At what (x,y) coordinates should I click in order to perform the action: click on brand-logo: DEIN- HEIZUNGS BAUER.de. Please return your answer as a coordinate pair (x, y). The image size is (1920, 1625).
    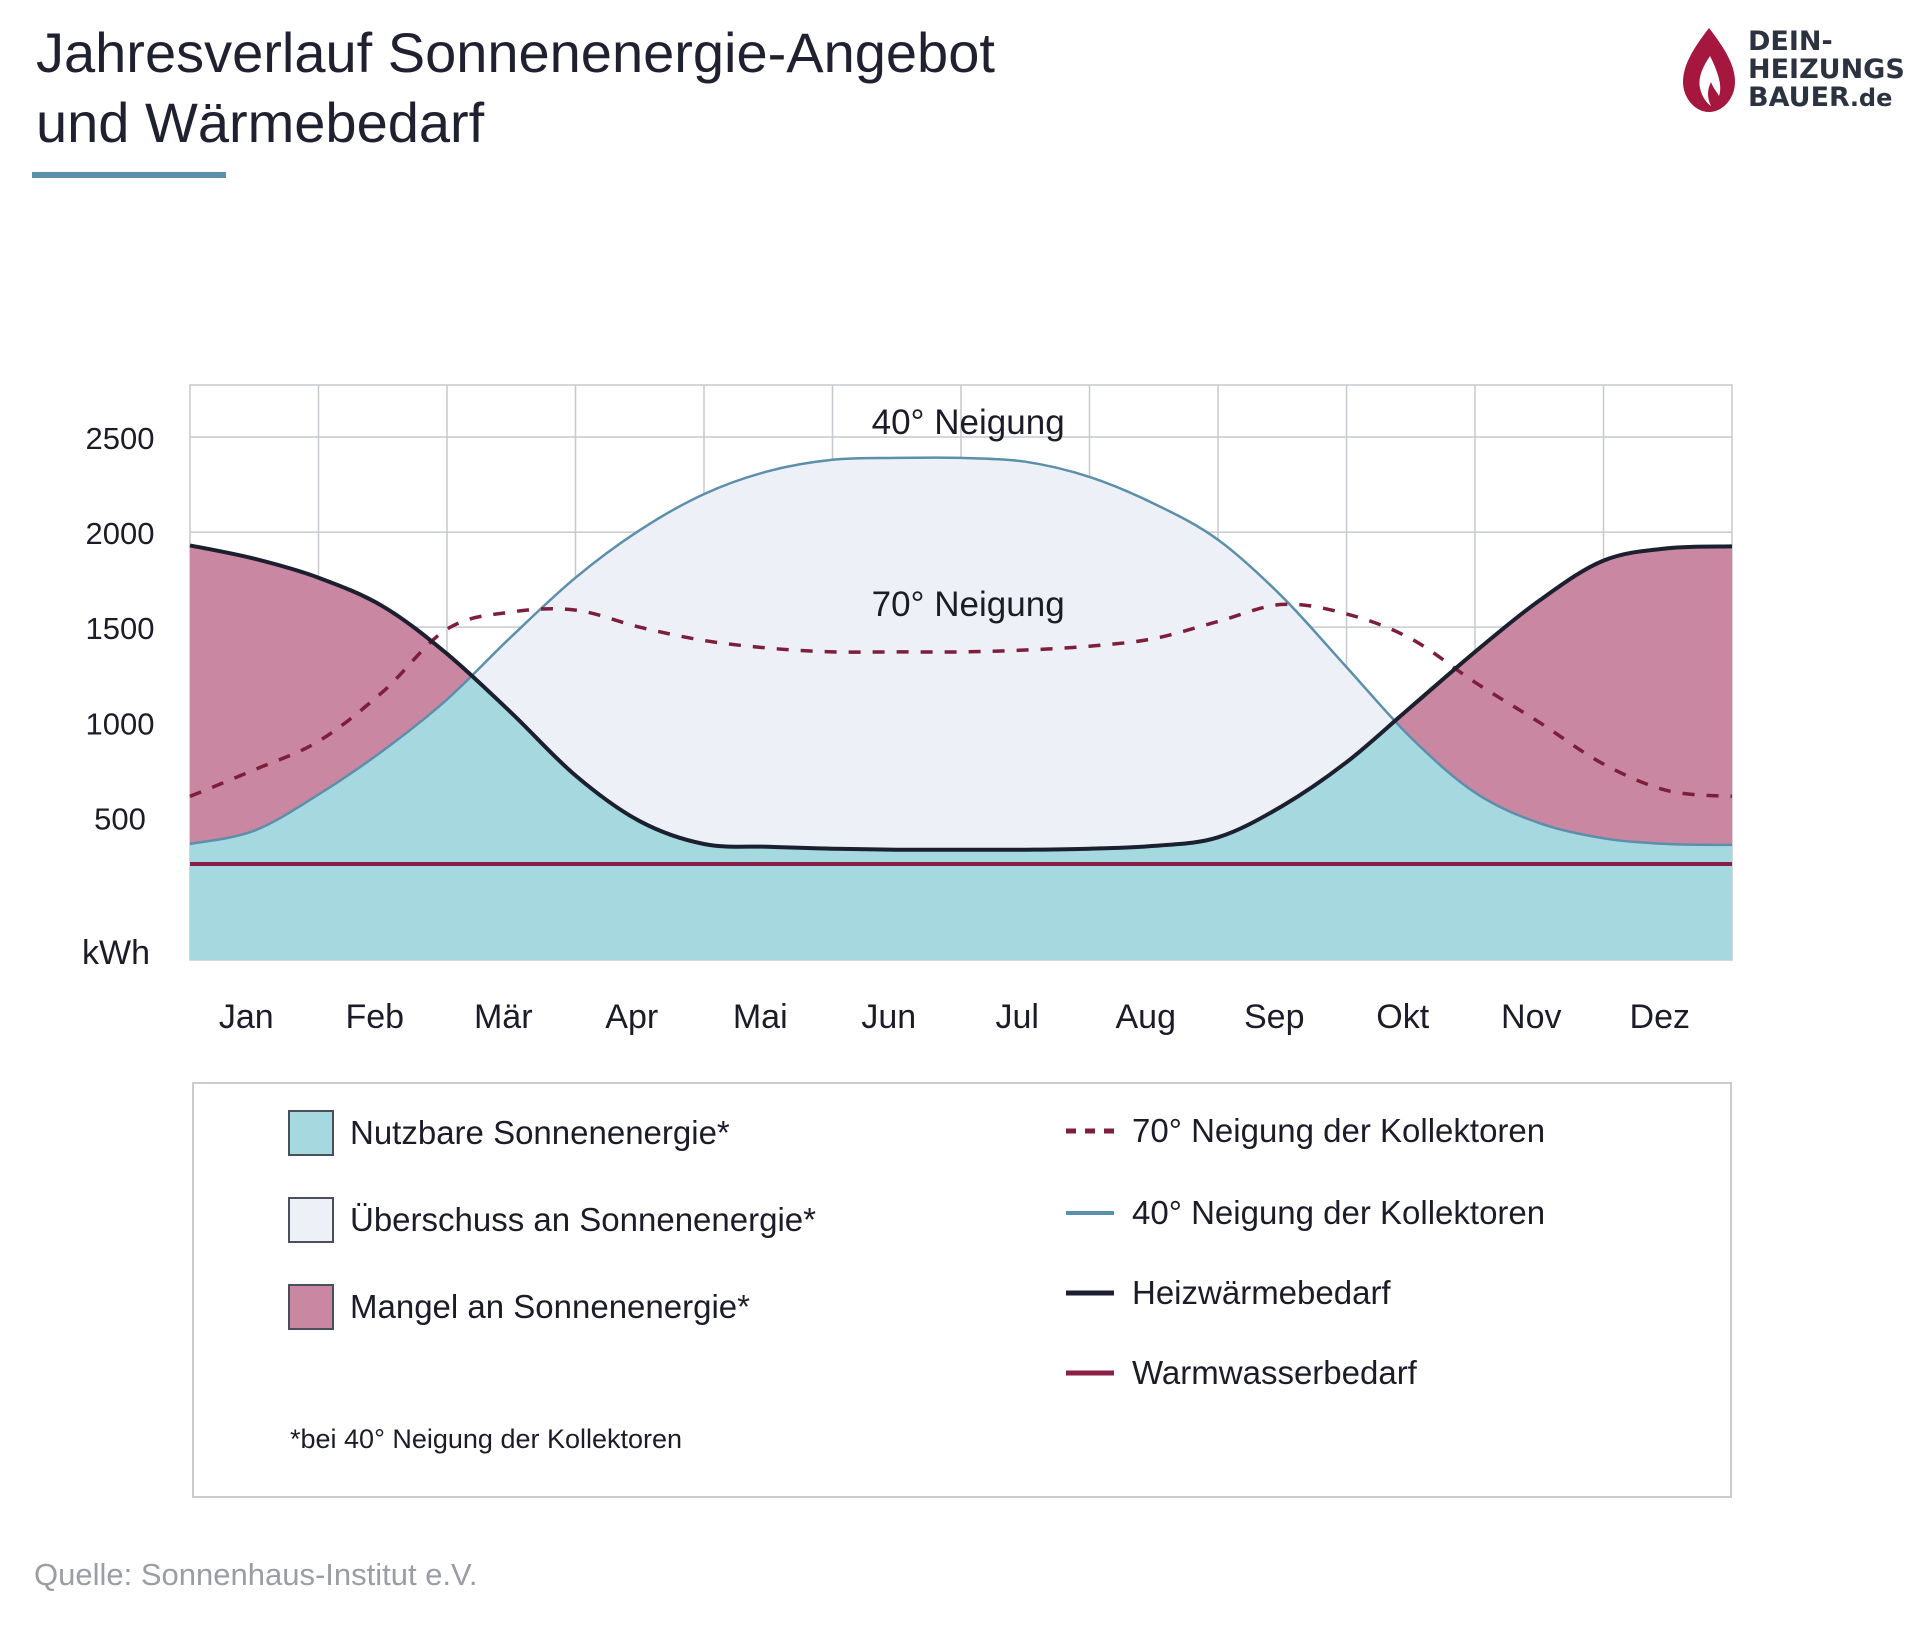
    Looking at the image, I should click on (1792, 74).